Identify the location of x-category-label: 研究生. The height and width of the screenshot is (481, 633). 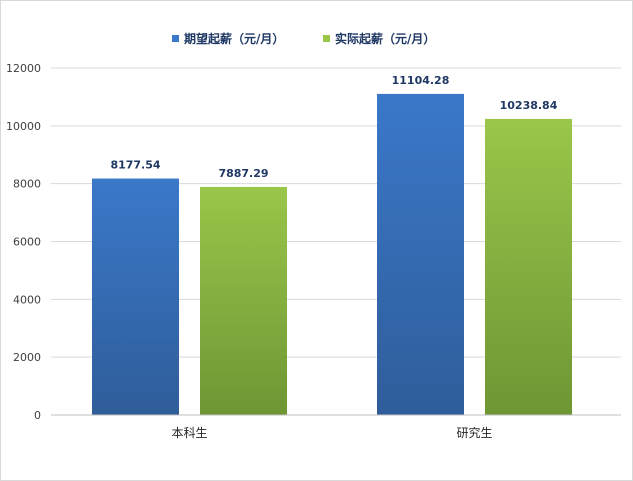
(474, 432).